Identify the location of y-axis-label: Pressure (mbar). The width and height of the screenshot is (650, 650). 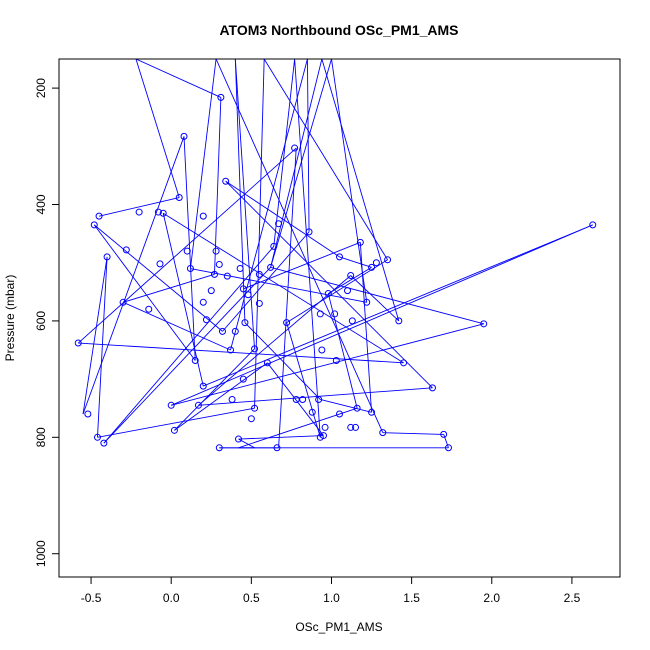
(10, 318).